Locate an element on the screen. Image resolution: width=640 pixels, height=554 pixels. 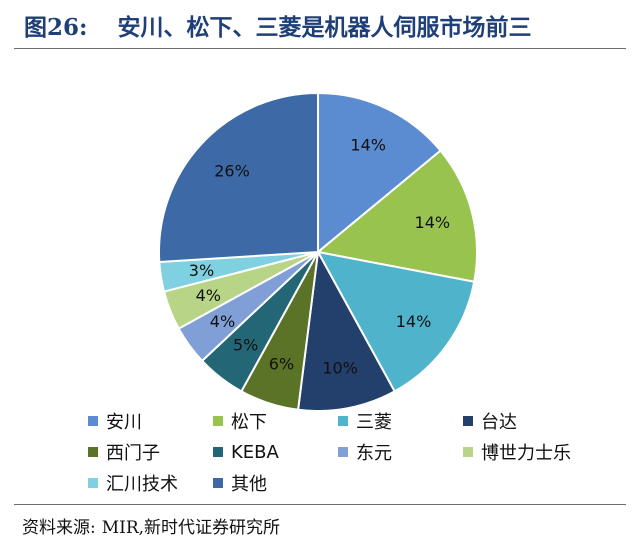
legend-item-4: 西门子 is located at coordinates (150, 452).